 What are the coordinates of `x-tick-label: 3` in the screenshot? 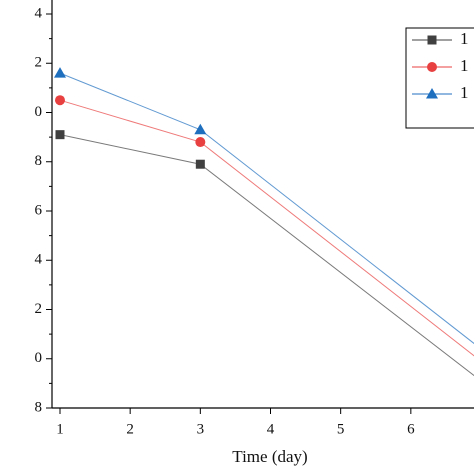 It's located at (201, 429).